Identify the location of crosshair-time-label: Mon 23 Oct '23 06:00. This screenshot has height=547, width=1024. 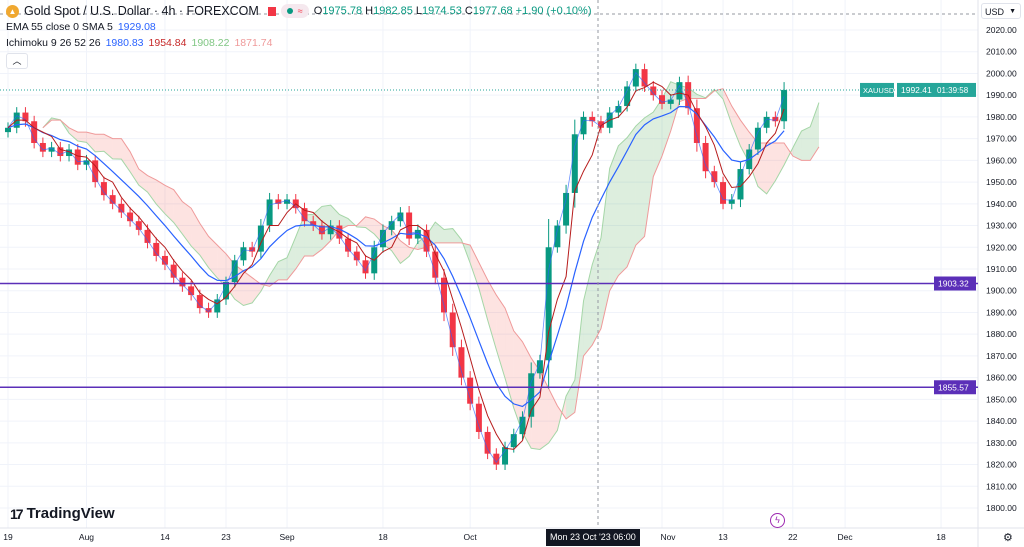
(593, 537).